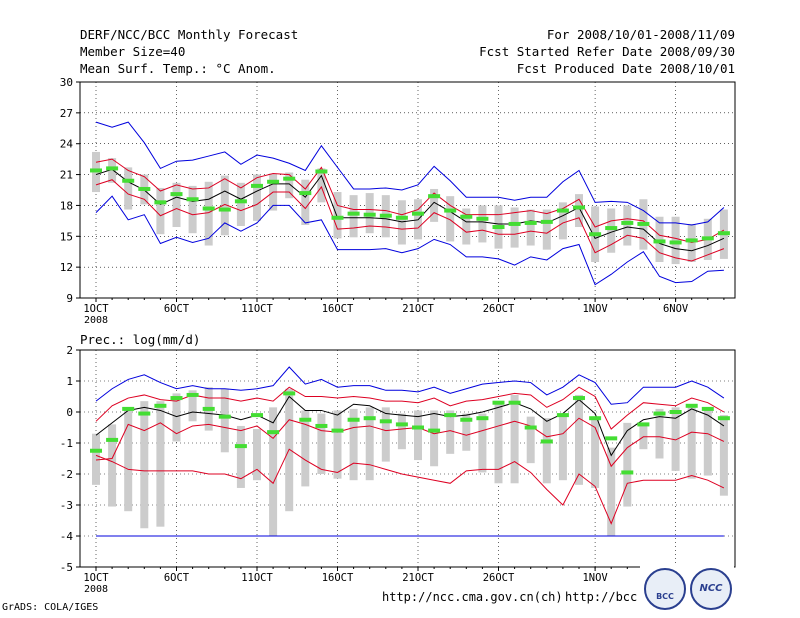 This screenshot has width=800, height=618. I want to click on prec-mean-line, so click(410, 426).